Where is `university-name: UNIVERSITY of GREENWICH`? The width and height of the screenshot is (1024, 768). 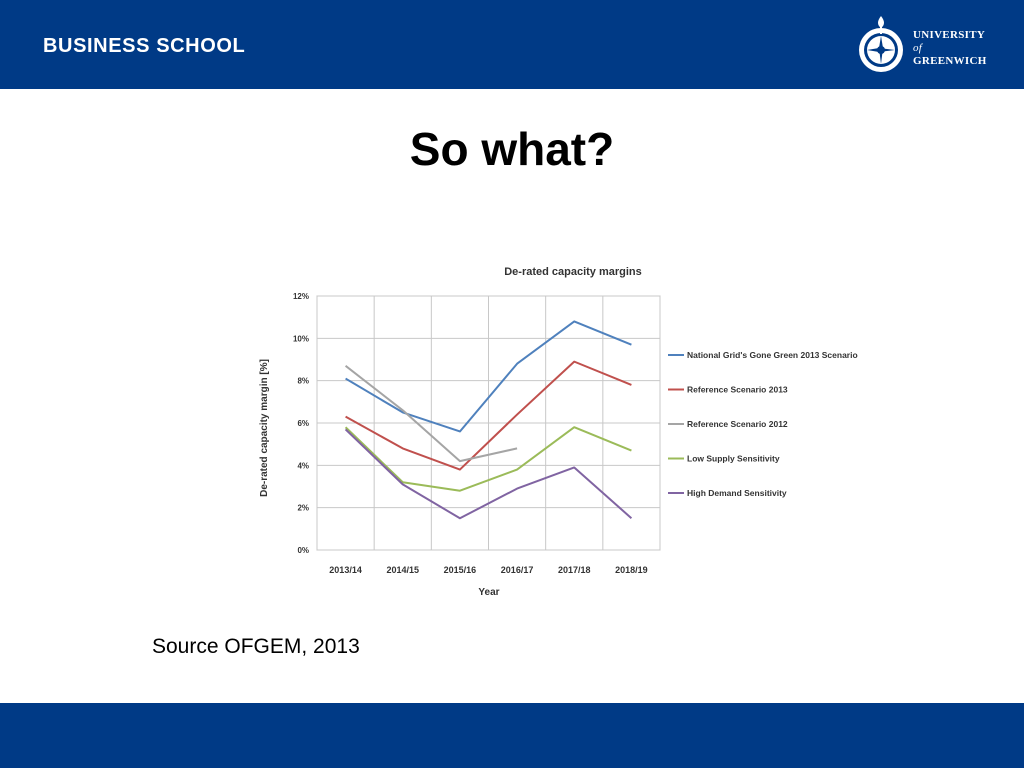 university-name: UNIVERSITY of GREENWICH is located at coordinates (950, 48).